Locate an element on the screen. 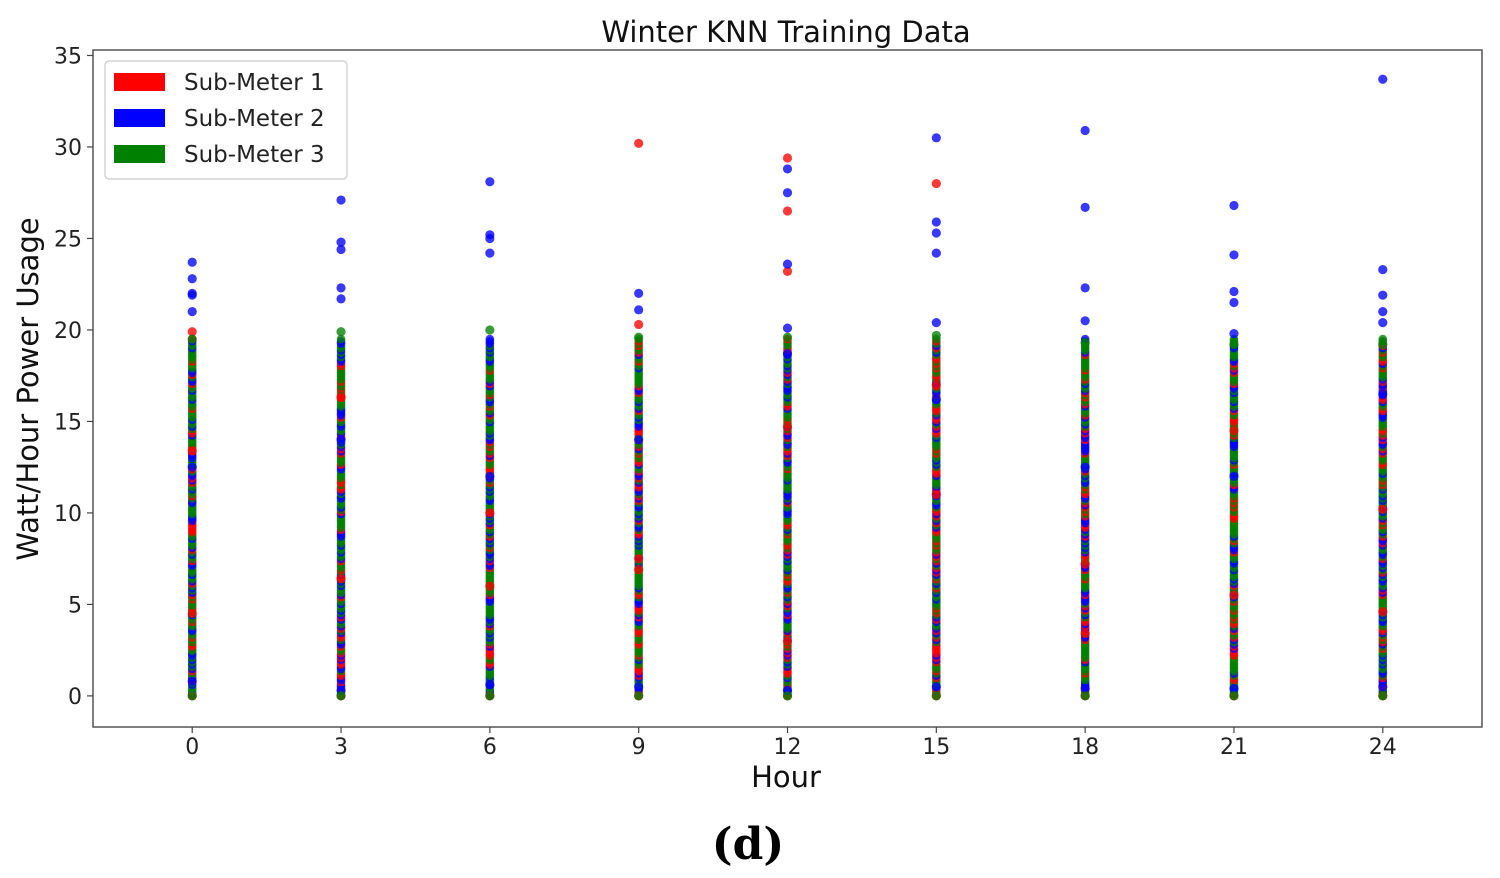 The height and width of the screenshot is (878, 1500). chart-title: Winter KNN Training Data is located at coordinates (785, 32).